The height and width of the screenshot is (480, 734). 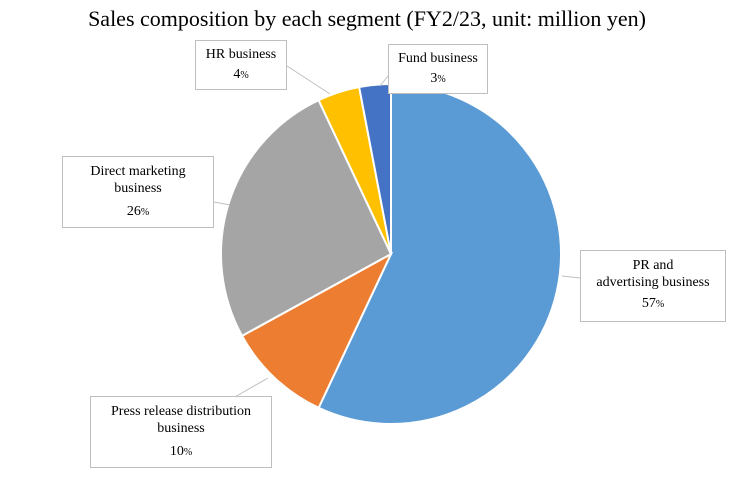 What do you see at coordinates (306, 218) in the screenshot?
I see `pie-slice-direct-marketing` at bounding box center [306, 218].